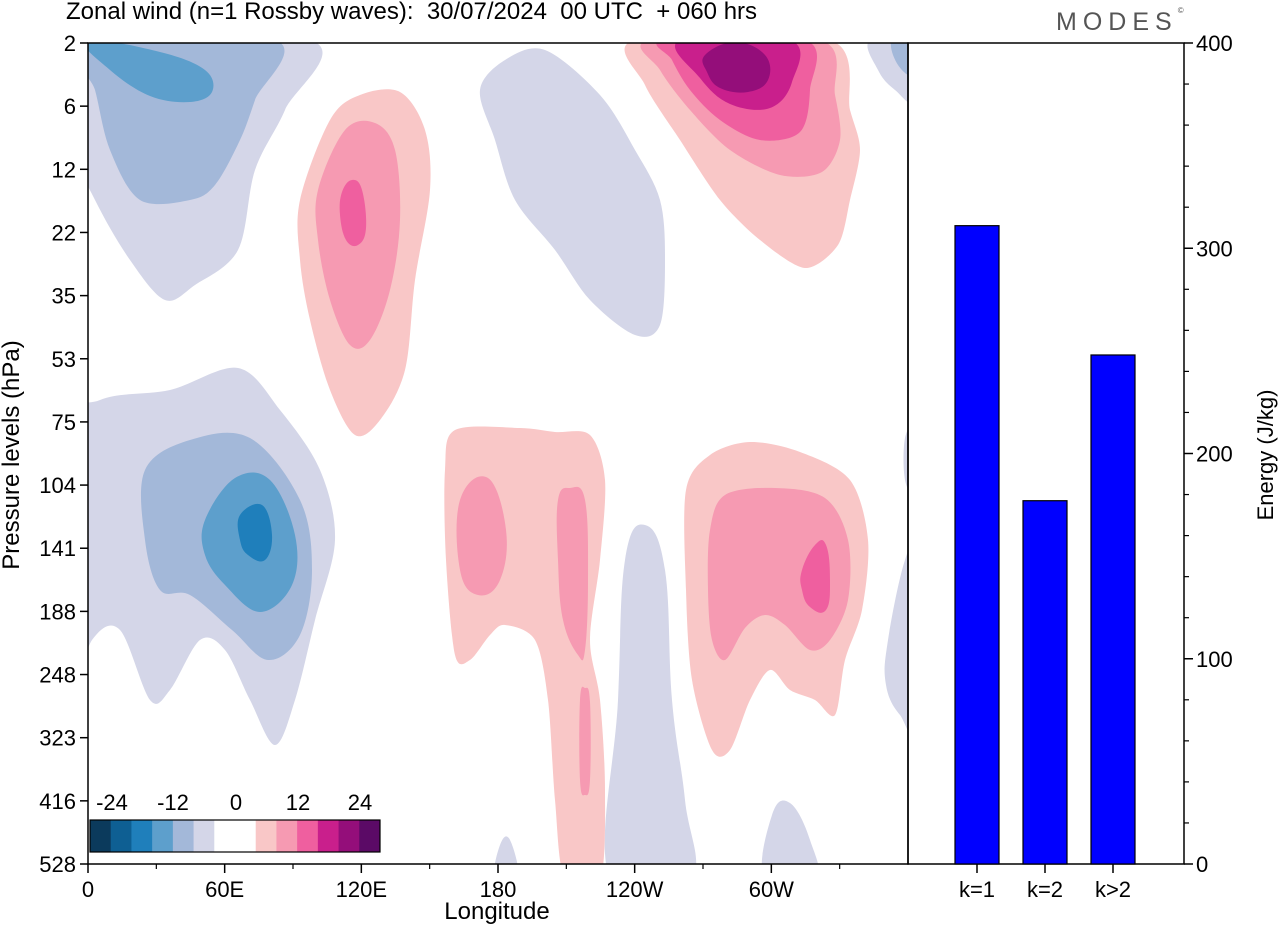 This screenshot has height=930, width=1280. I want to click on y-tick-label: 248, so click(57, 675).